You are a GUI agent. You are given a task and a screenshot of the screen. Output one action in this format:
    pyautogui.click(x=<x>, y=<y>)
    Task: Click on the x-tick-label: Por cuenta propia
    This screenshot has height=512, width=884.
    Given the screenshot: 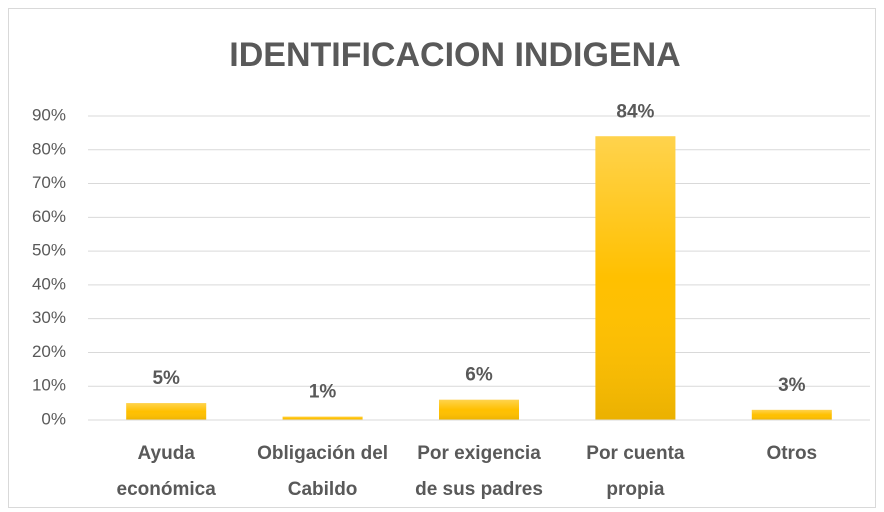 What is the action you would take?
    pyautogui.click(x=635, y=471)
    